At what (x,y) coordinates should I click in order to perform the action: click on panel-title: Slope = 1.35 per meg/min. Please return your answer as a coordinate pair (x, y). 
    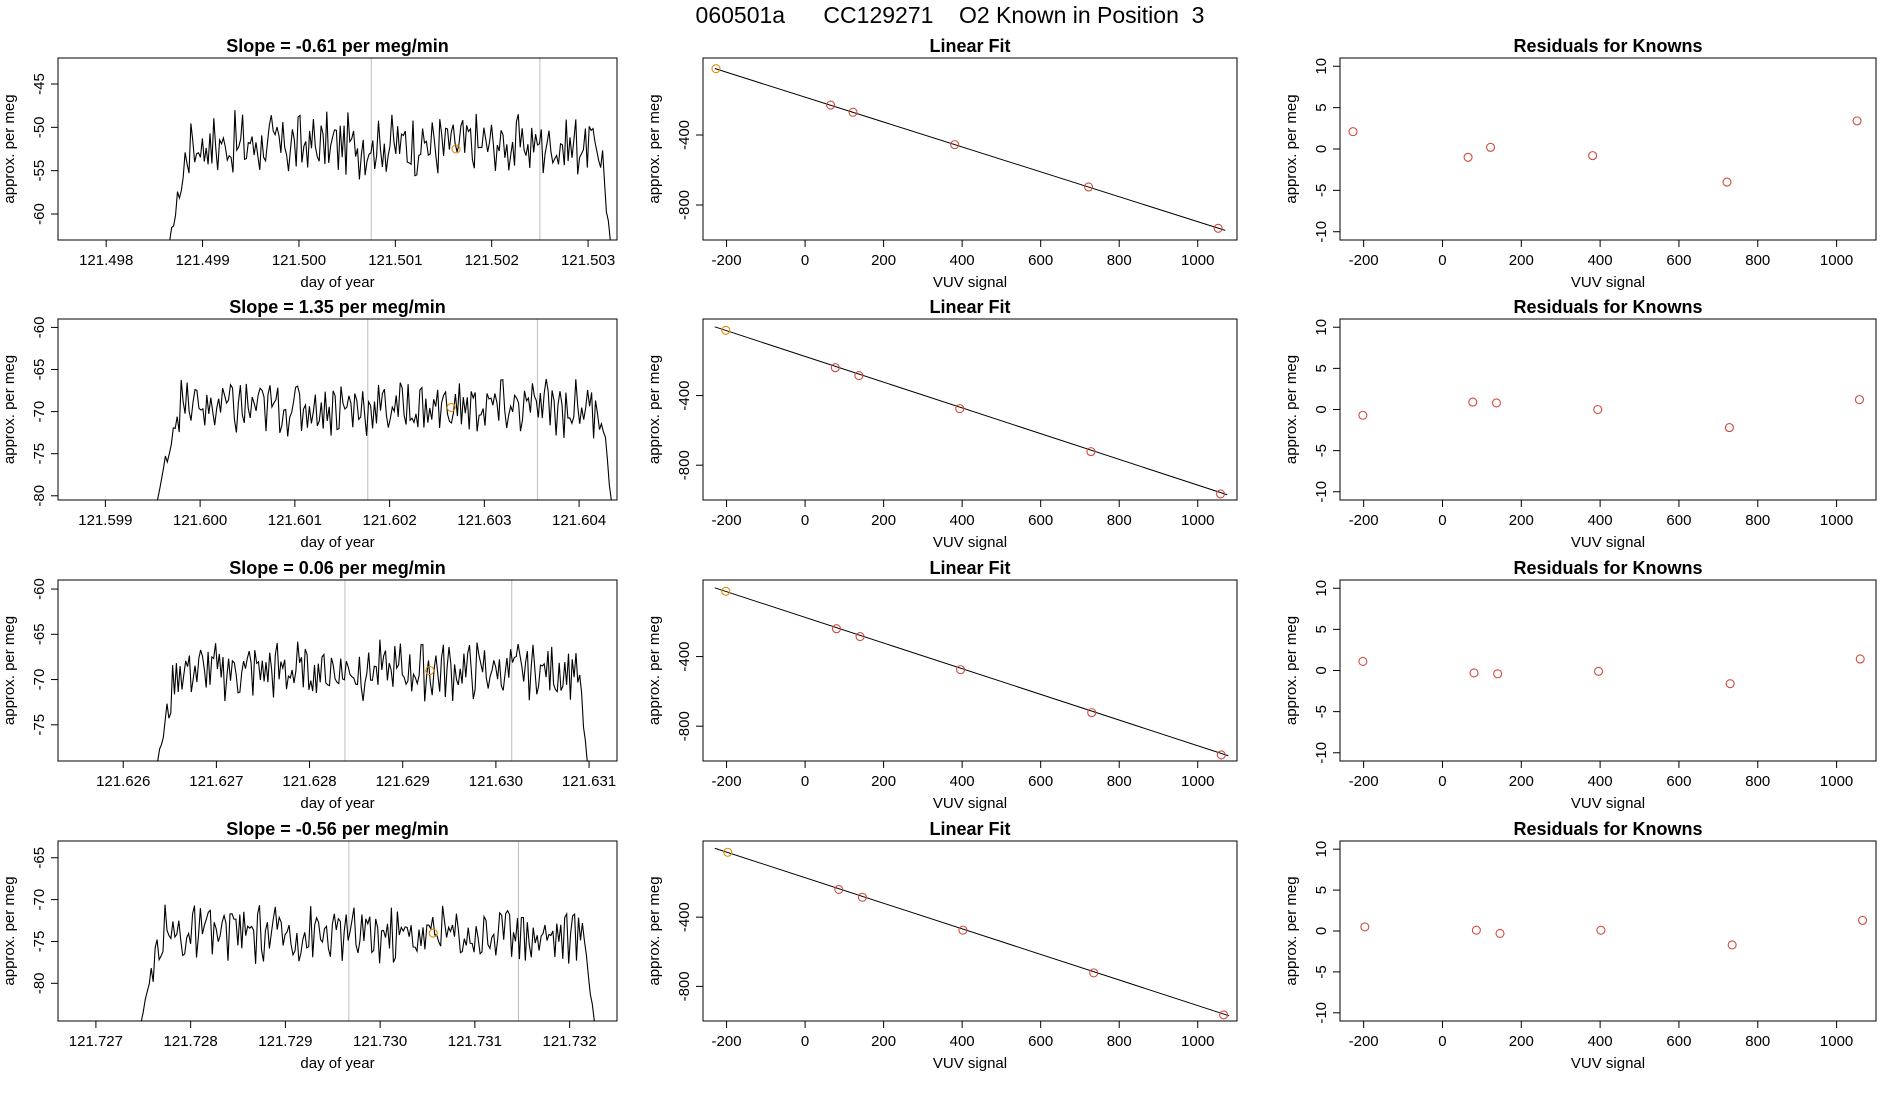
    Looking at the image, I should click on (337, 307).